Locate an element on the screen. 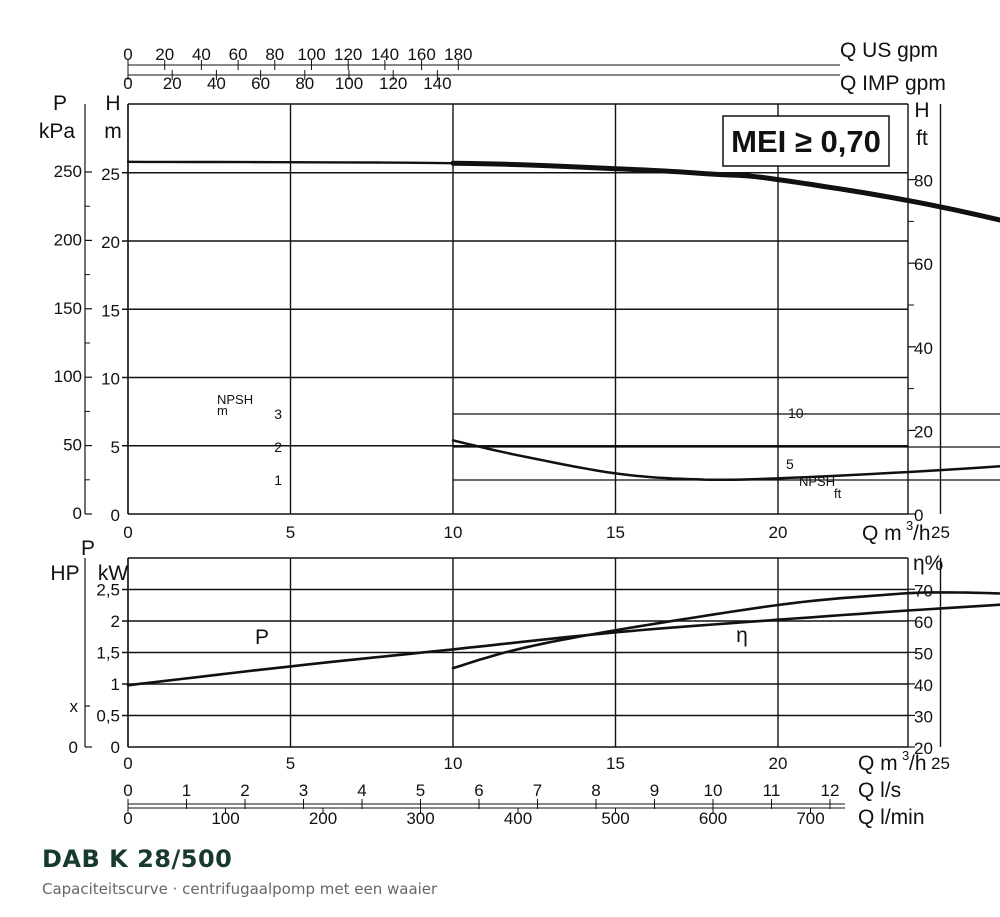 The width and height of the screenshot is (1000, 917). imp-gpm-axis-label: Q IMP gpm is located at coordinates (893, 83).